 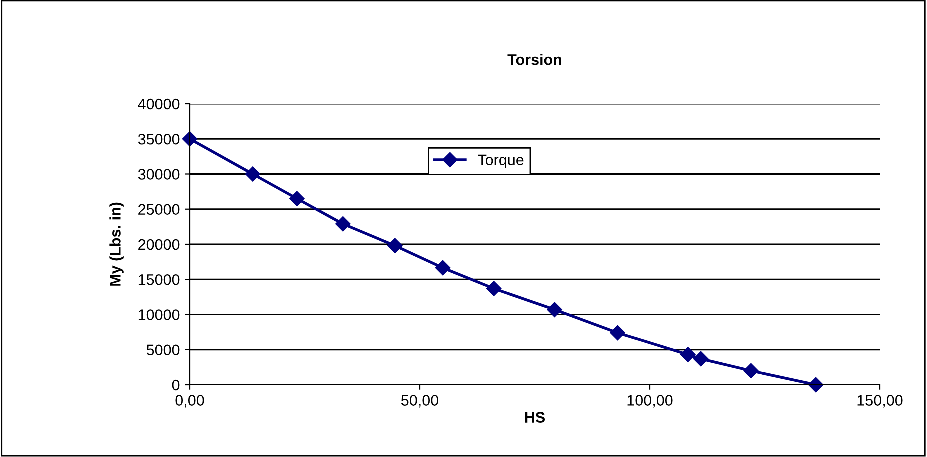 What do you see at coordinates (650, 401) in the screenshot?
I see `x-tick-label: 100,00` at bounding box center [650, 401].